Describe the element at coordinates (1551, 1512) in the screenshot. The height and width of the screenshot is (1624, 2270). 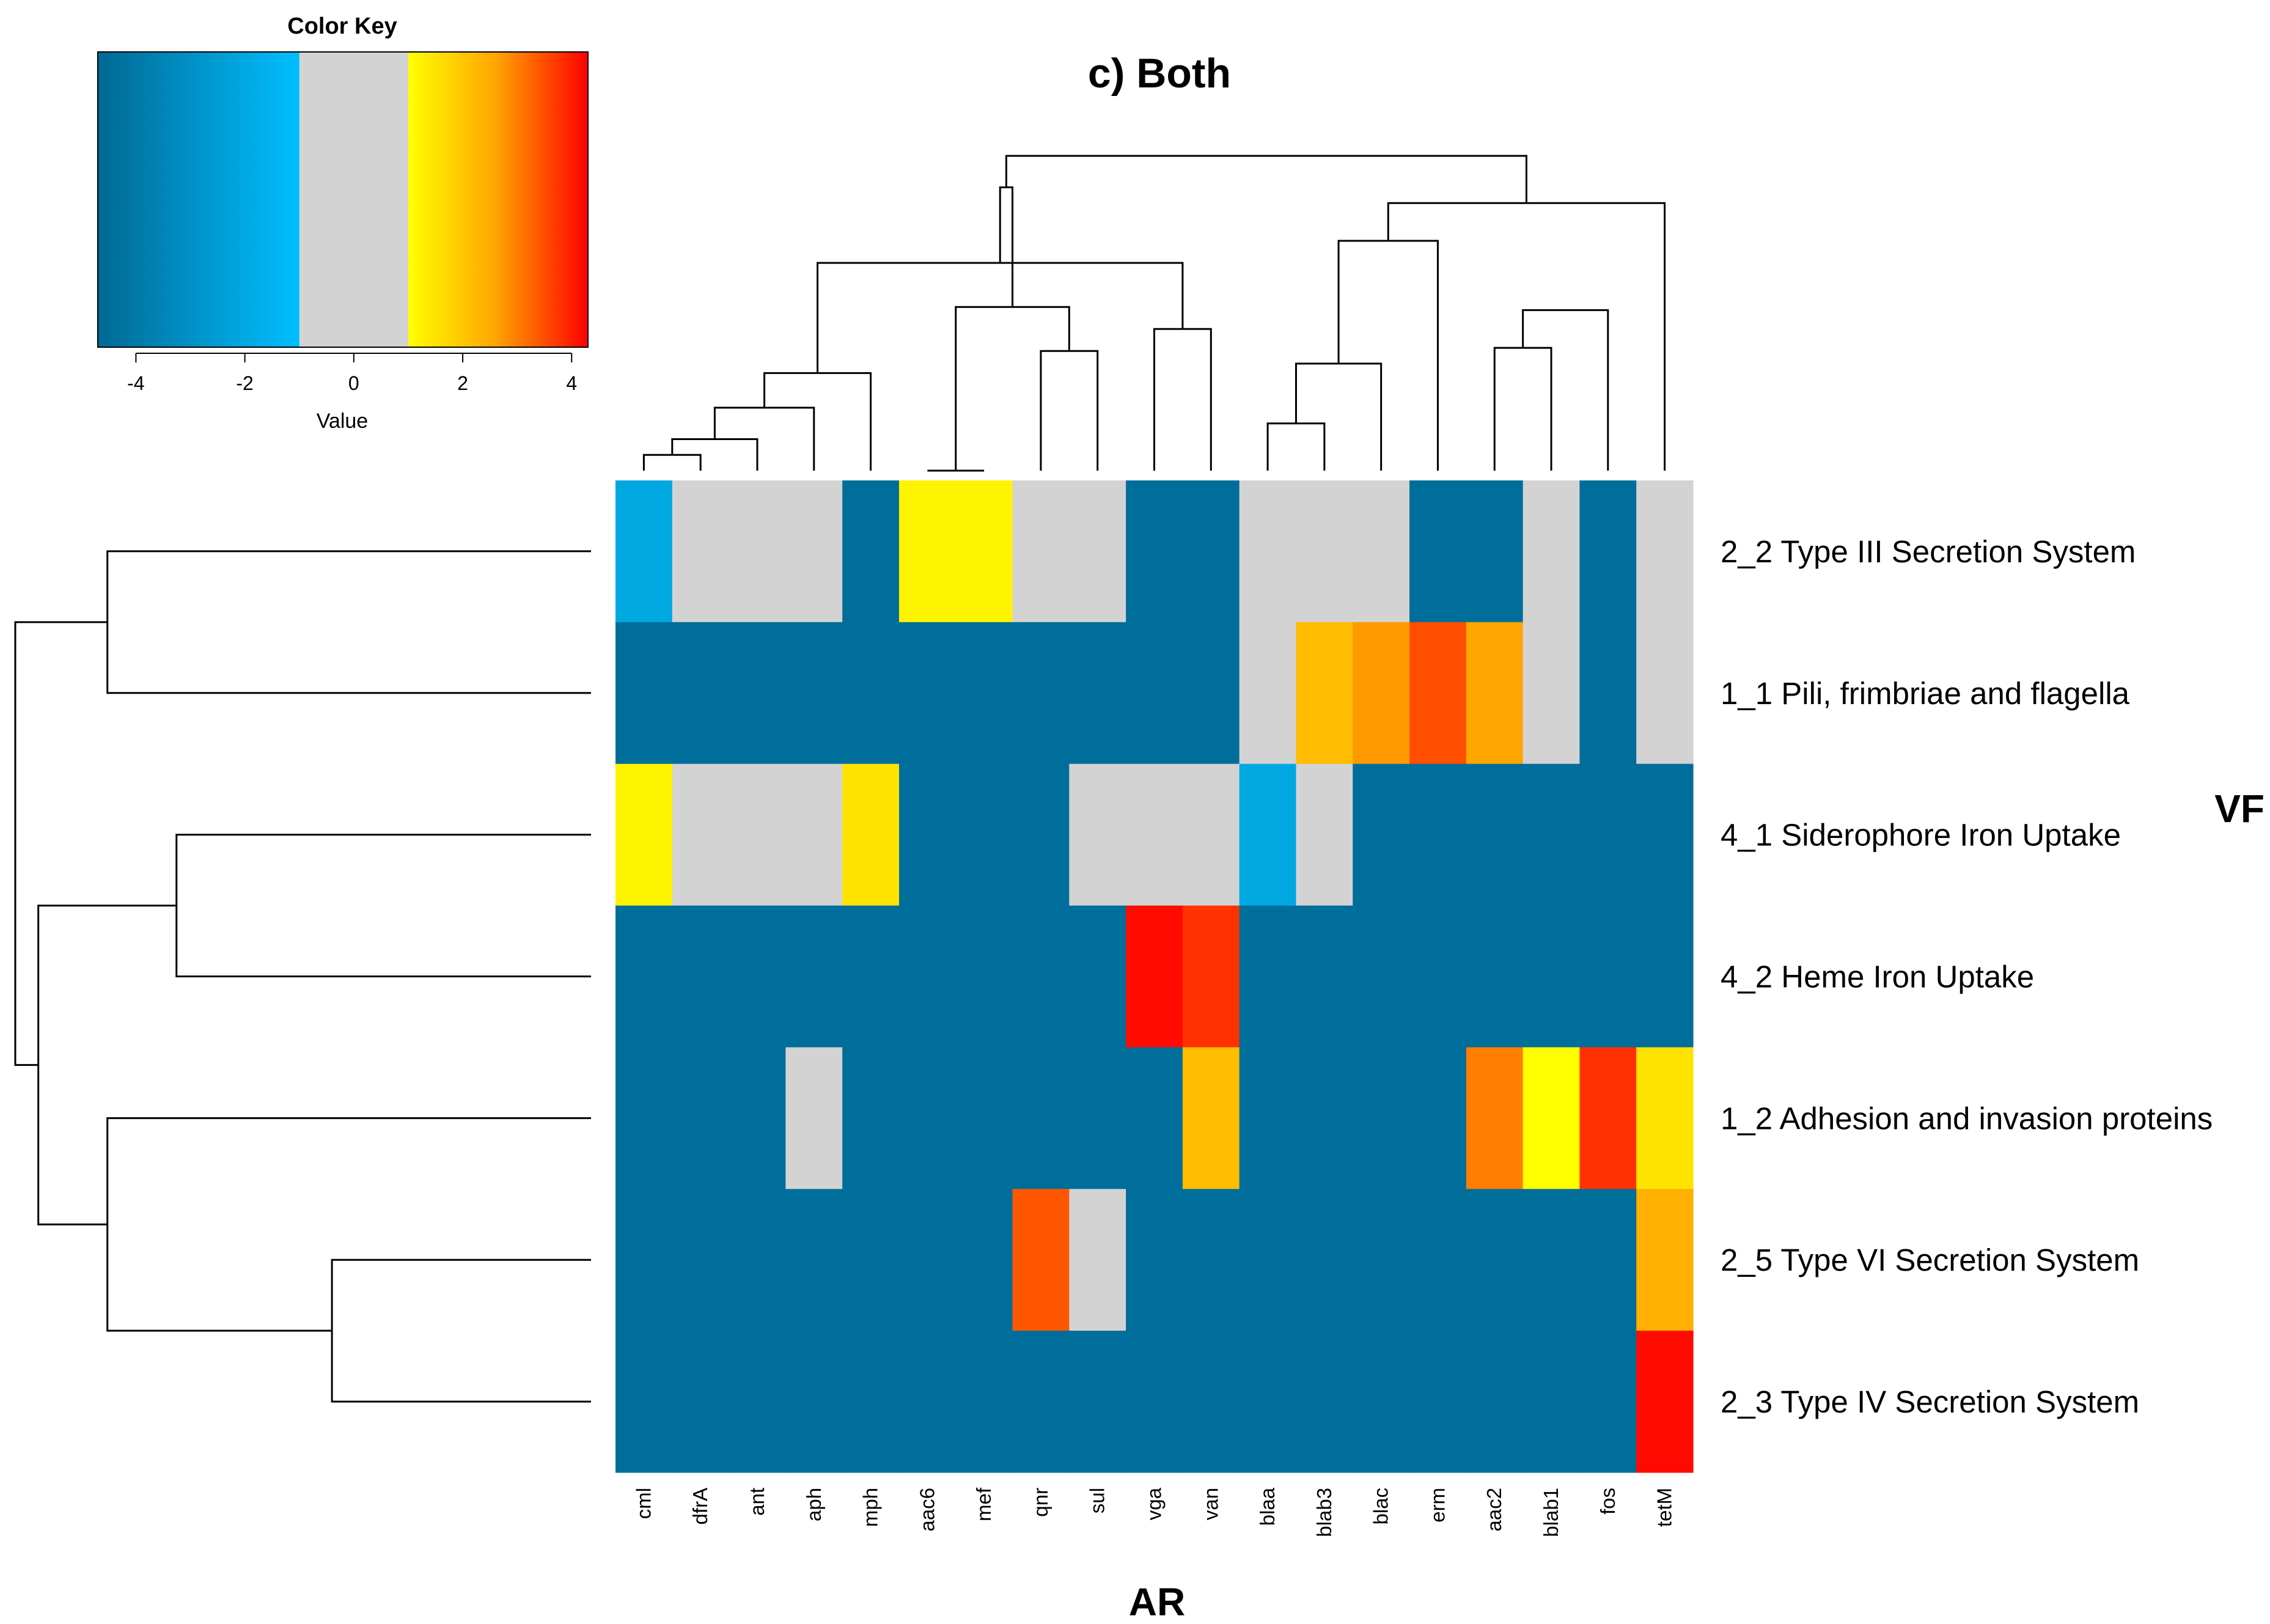
I see `column-label: blab1` at that location.